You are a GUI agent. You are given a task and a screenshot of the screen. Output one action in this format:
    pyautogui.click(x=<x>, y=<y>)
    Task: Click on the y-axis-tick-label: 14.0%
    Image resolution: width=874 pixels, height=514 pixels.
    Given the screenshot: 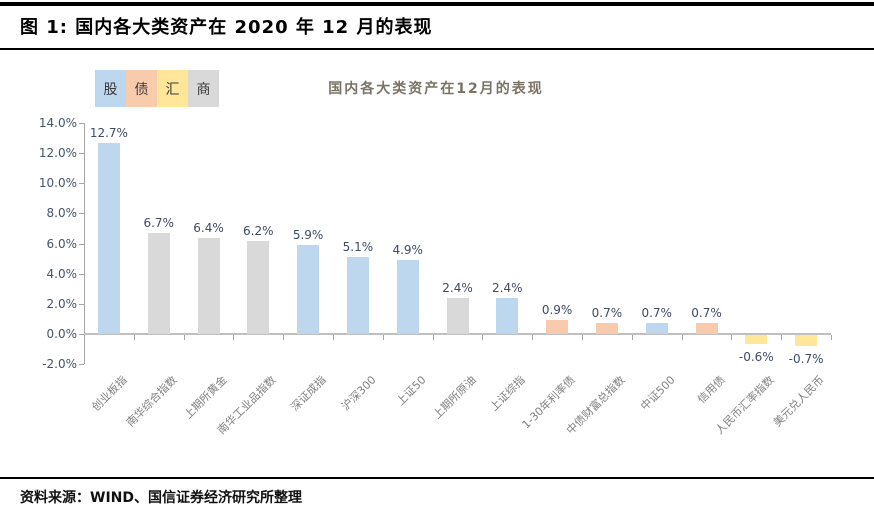 What is the action you would take?
    pyautogui.click(x=57, y=123)
    